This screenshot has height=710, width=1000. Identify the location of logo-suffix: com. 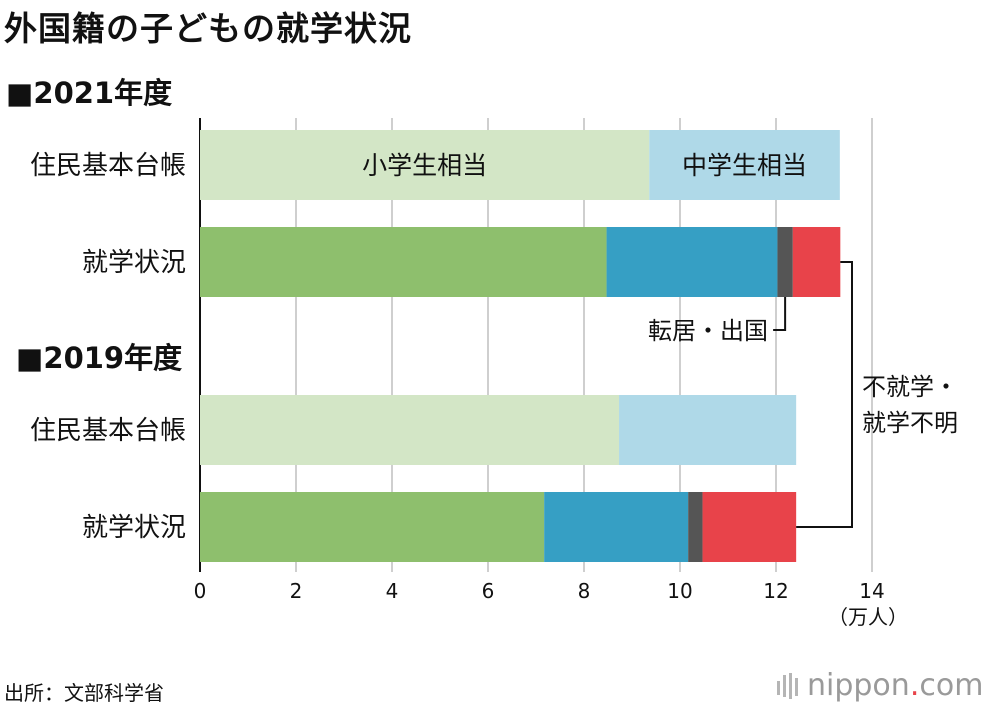
(951, 685).